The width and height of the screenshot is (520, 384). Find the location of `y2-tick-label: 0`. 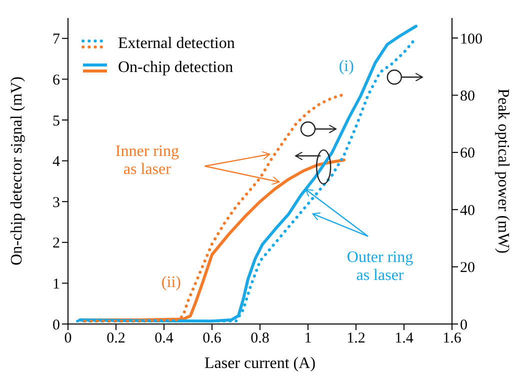

y2-tick-label: 0 is located at coordinates (464, 325).